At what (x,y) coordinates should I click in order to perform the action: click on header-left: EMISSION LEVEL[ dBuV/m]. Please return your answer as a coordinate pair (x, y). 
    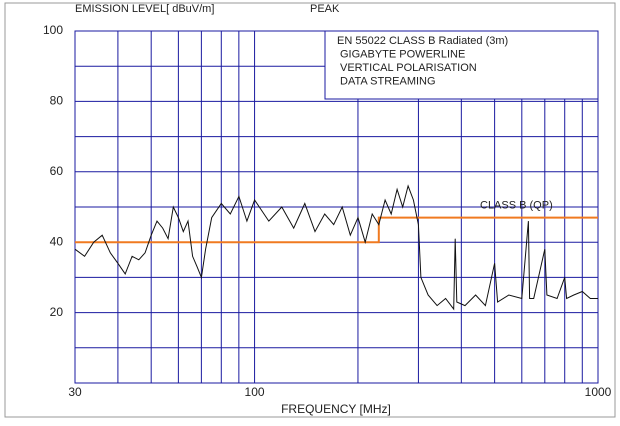
    Looking at the image, I should click on (144, 9).